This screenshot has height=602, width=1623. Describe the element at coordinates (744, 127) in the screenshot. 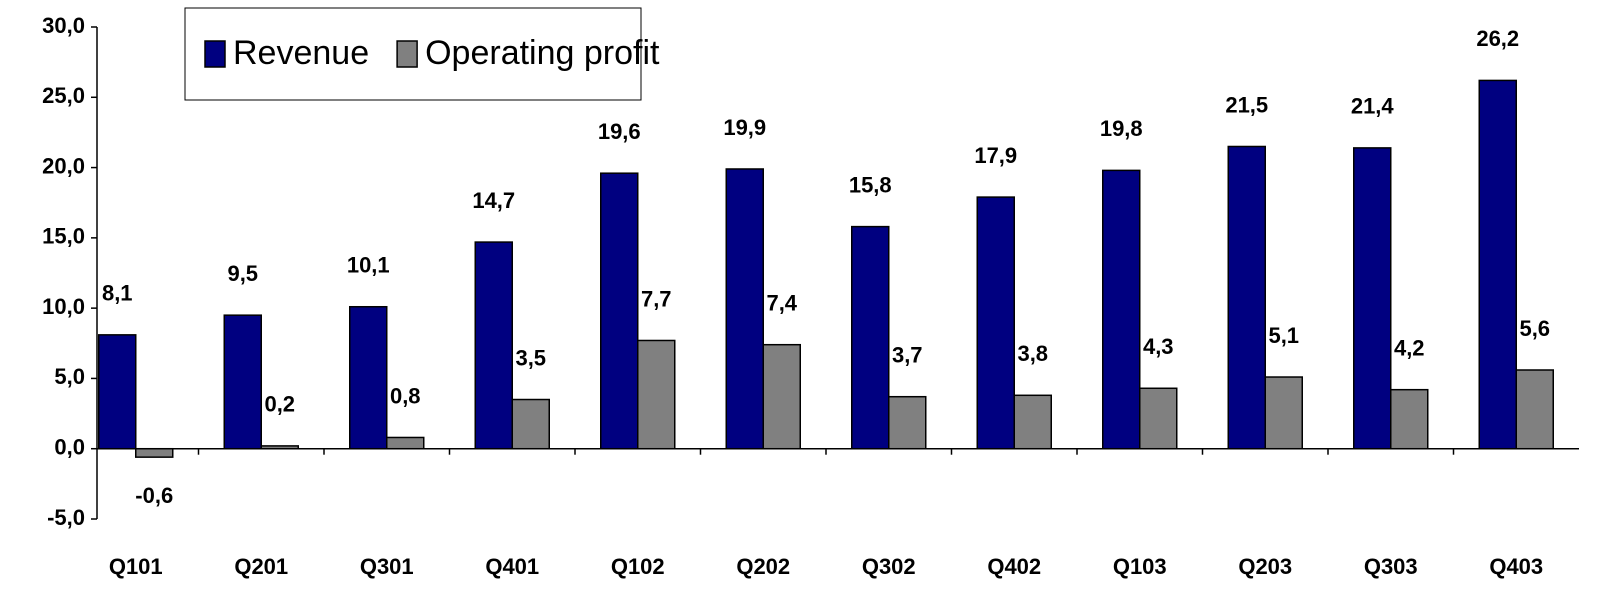

I see `value-label: 19,9` at that location.